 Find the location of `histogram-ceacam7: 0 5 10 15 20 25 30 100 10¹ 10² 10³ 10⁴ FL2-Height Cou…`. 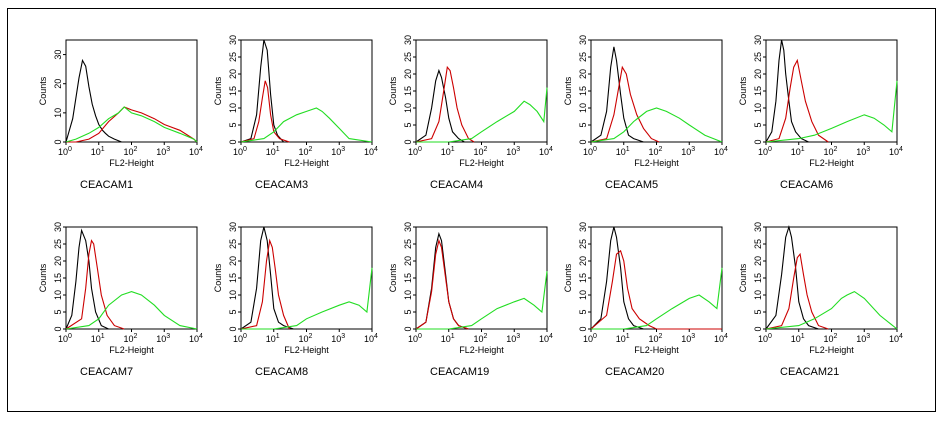

histogram-ceacam7: 0 5 10 15 20 25 30 100 10¹ 10² 10³ 10⁴ FL2-Height Cou… is located at coordinates (120, 288).